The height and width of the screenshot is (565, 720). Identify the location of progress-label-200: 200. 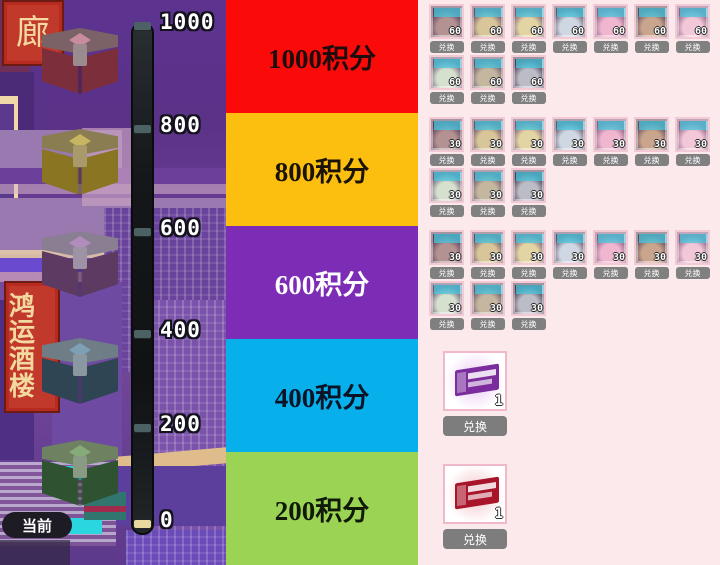
(180, 424).